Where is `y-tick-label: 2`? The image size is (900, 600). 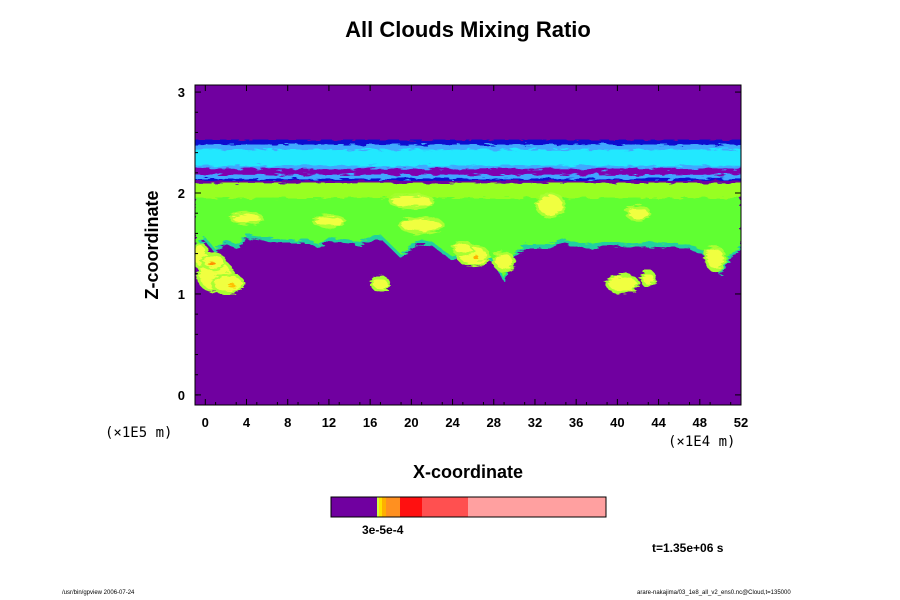
y-tick-label: 2 is located at coordinates (181, 193).